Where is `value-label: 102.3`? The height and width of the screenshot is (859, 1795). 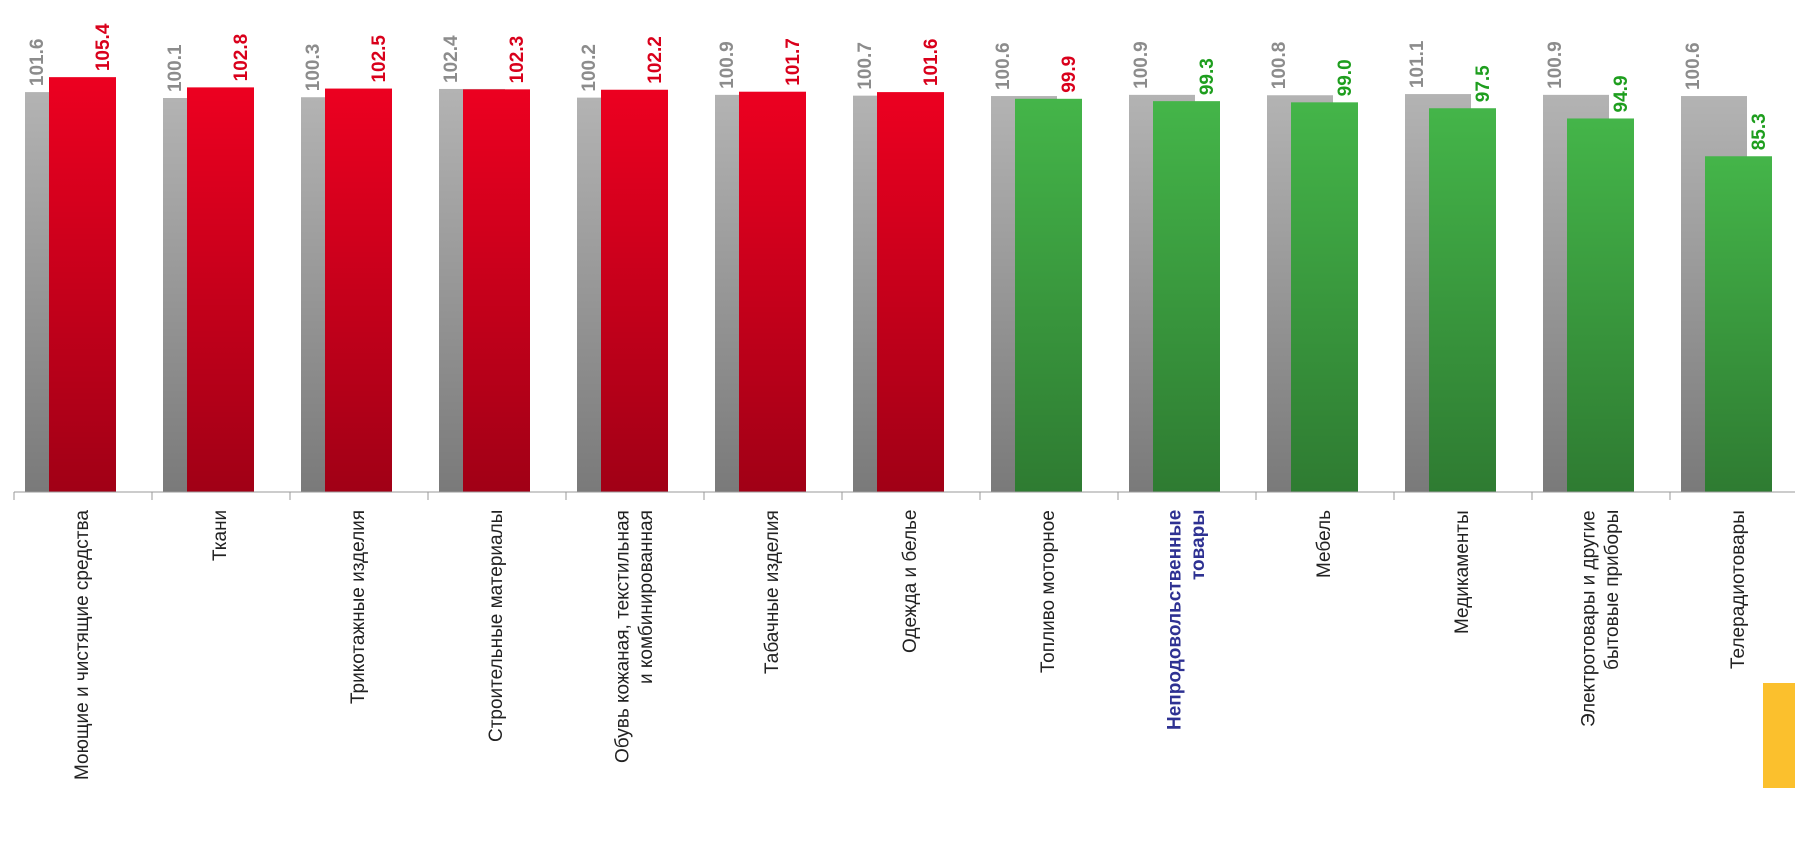 value-label: 102.3 is located at coordinates (517, 60).